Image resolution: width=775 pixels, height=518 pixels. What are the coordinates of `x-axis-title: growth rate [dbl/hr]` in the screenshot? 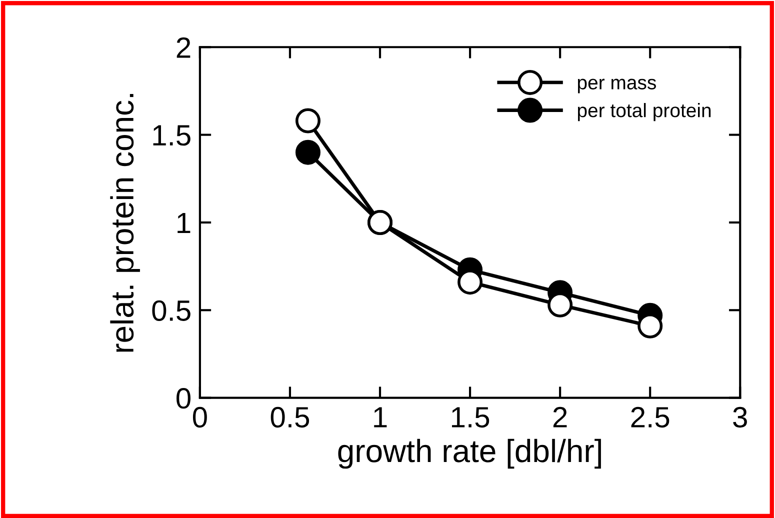 It's located at (469, 453).